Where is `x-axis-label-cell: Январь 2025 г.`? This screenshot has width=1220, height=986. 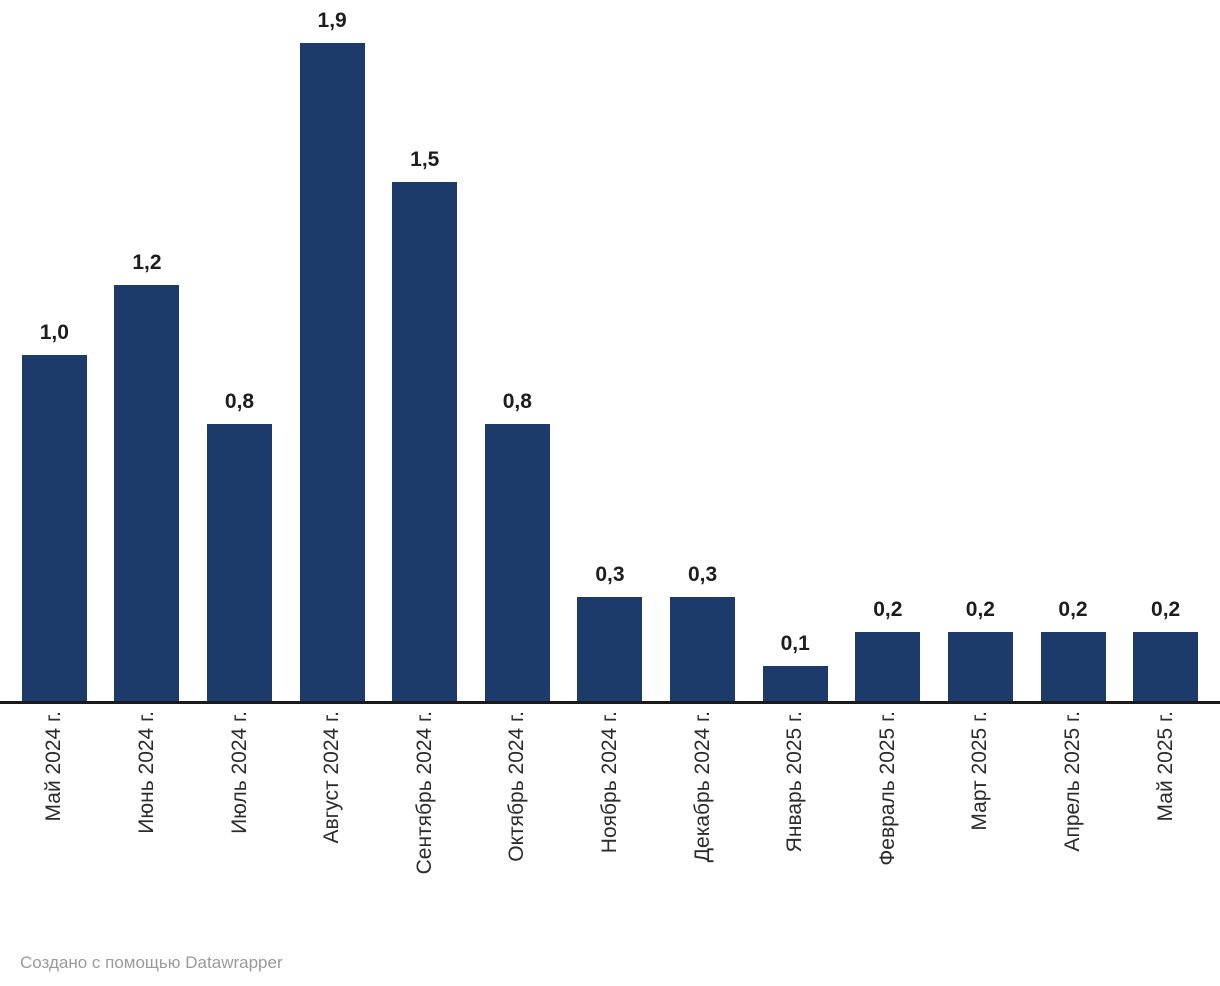 x-axis-label-cell: Январь 2025 г. is located at coordinates (795, 811).